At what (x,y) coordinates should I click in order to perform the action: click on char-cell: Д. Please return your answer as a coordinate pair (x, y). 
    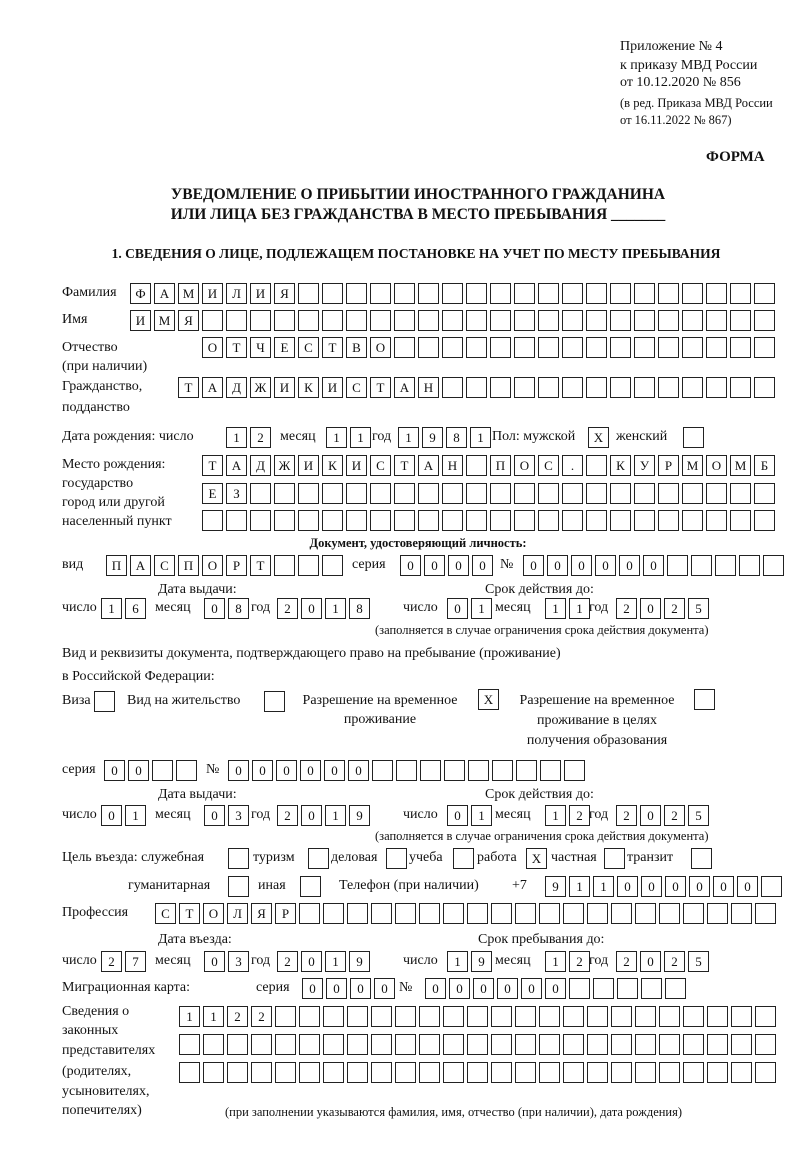
    Looking at the image, I should click on (236, 387).